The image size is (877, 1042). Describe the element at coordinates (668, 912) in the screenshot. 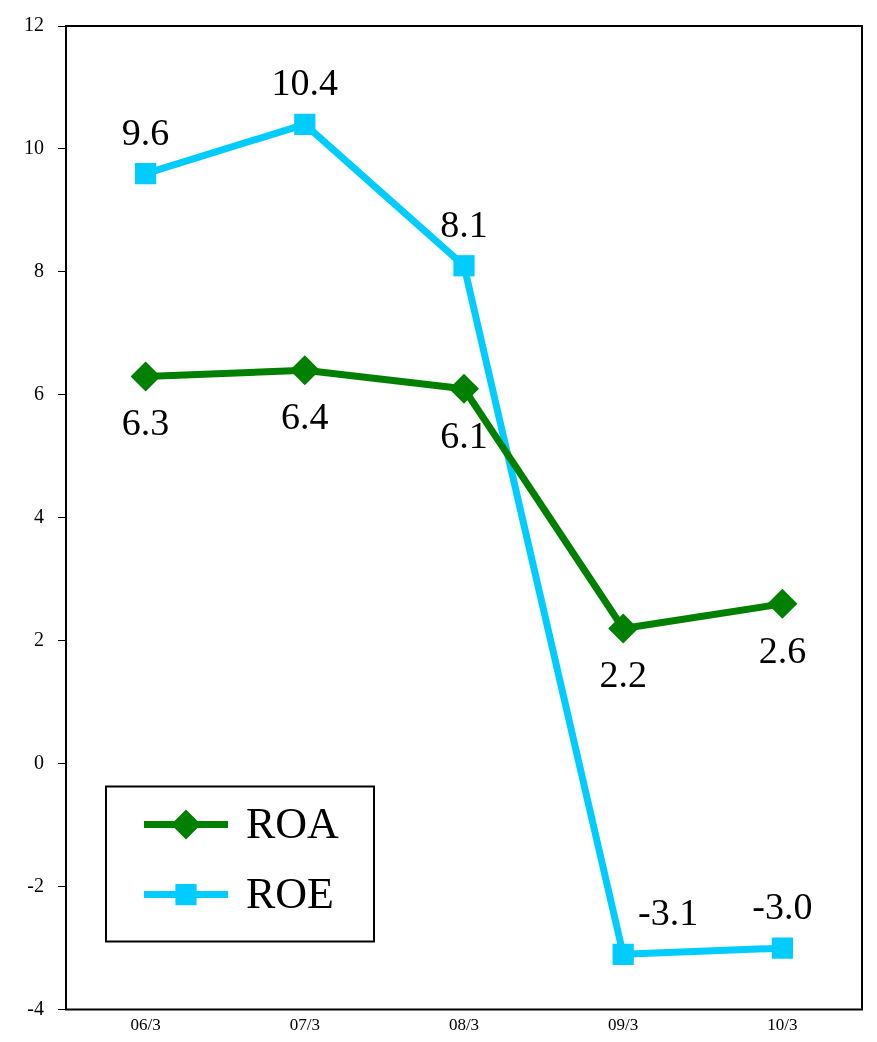

I see `data-label: -3.1` at that location.